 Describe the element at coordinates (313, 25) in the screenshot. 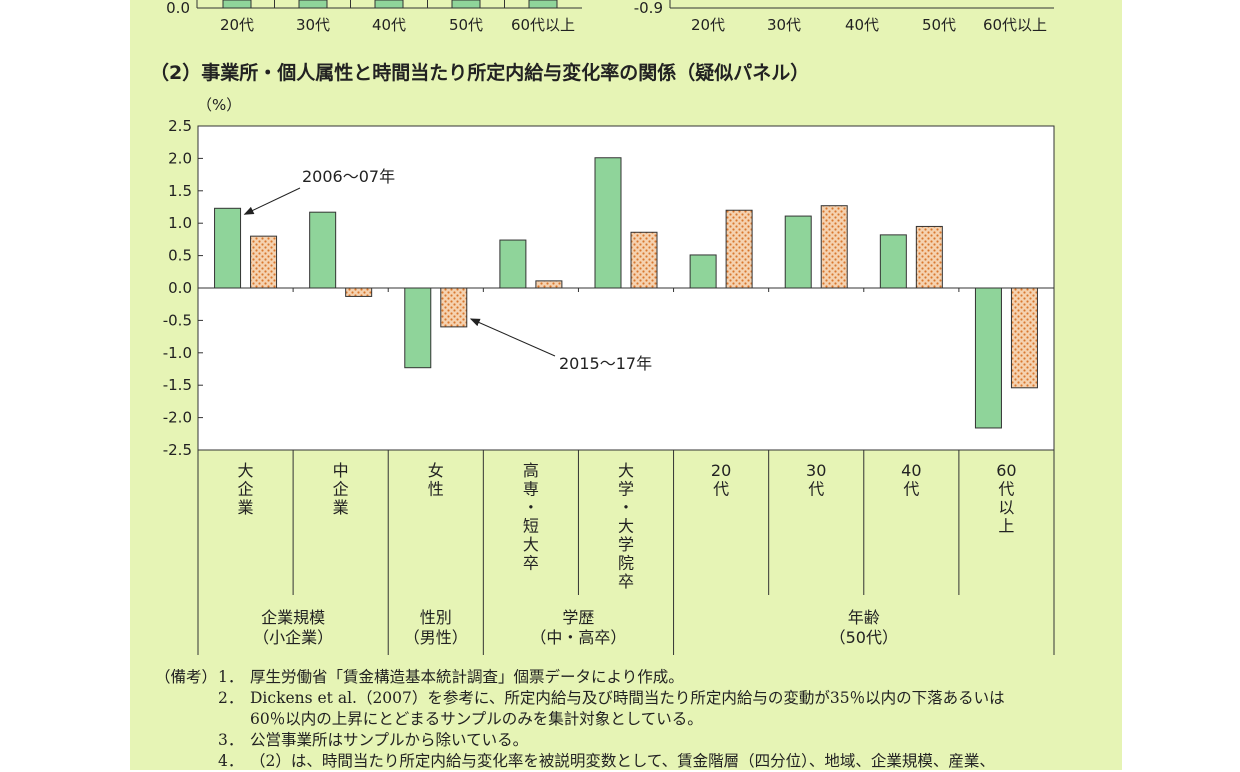

I see `top-left-x-tick: 30代` at that location.